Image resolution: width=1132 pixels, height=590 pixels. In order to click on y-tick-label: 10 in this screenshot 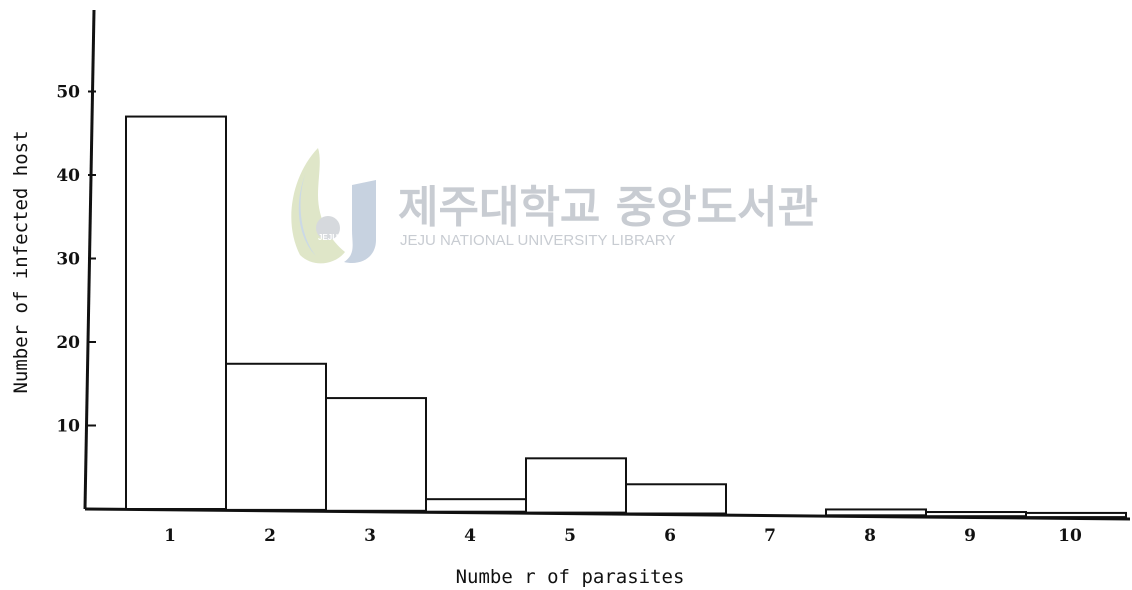, I will do `click(68, 427)`.